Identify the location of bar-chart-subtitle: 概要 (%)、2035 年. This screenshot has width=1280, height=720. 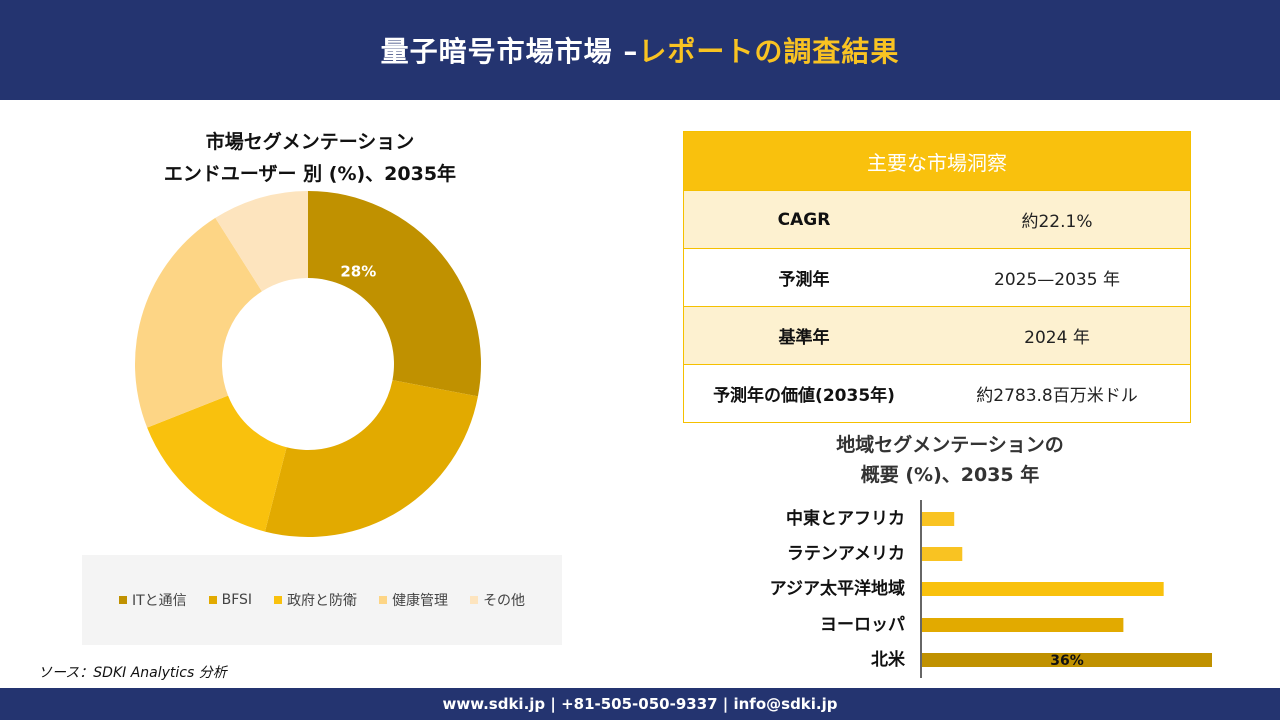
(950, 475).